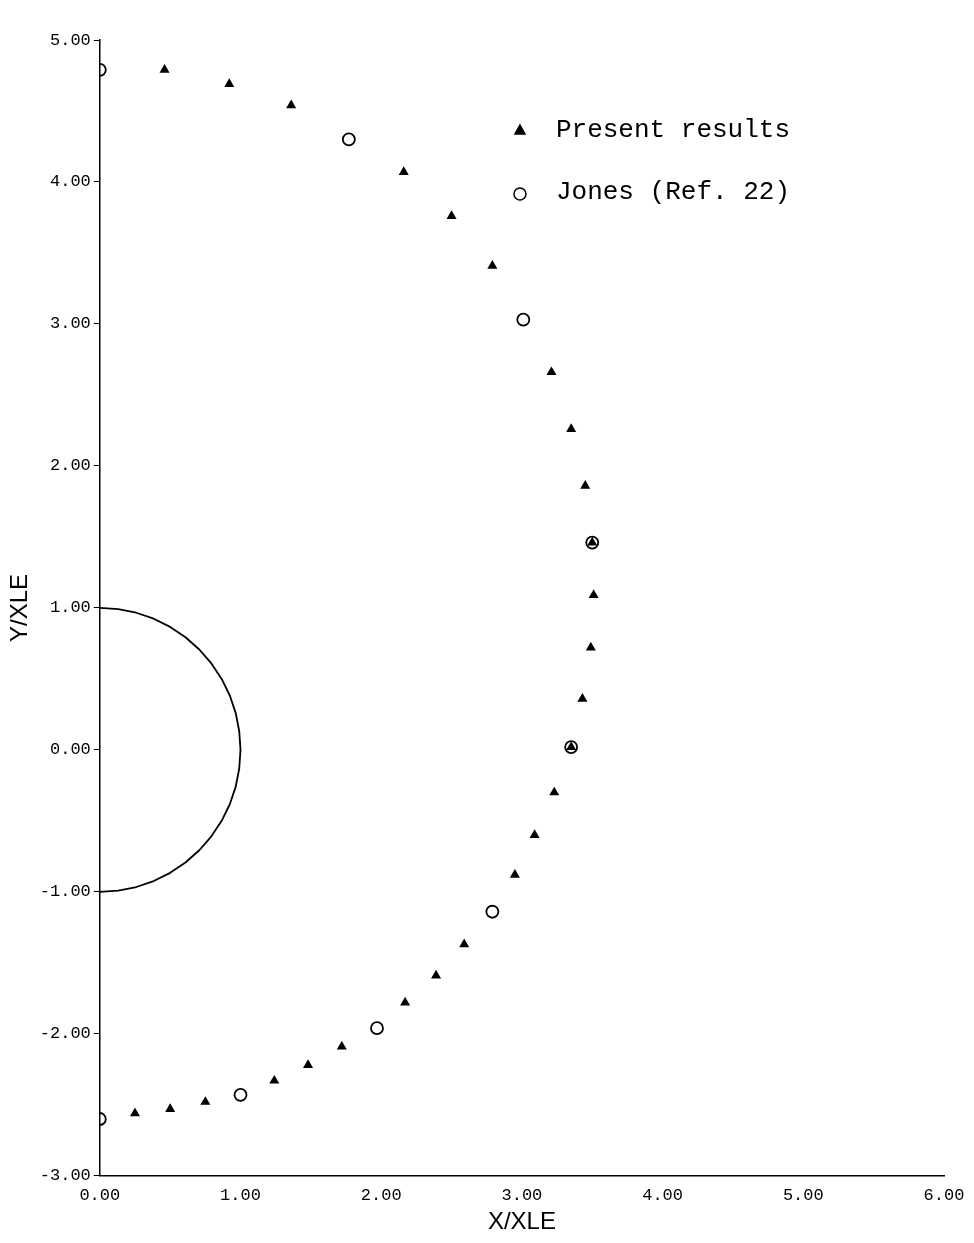 This screenshot has width=974, height=1243. What do you see at coordinates (70, 182) in the screenshot?
I see `y-tick-label: 4.00` at bounding box center [70, 182].